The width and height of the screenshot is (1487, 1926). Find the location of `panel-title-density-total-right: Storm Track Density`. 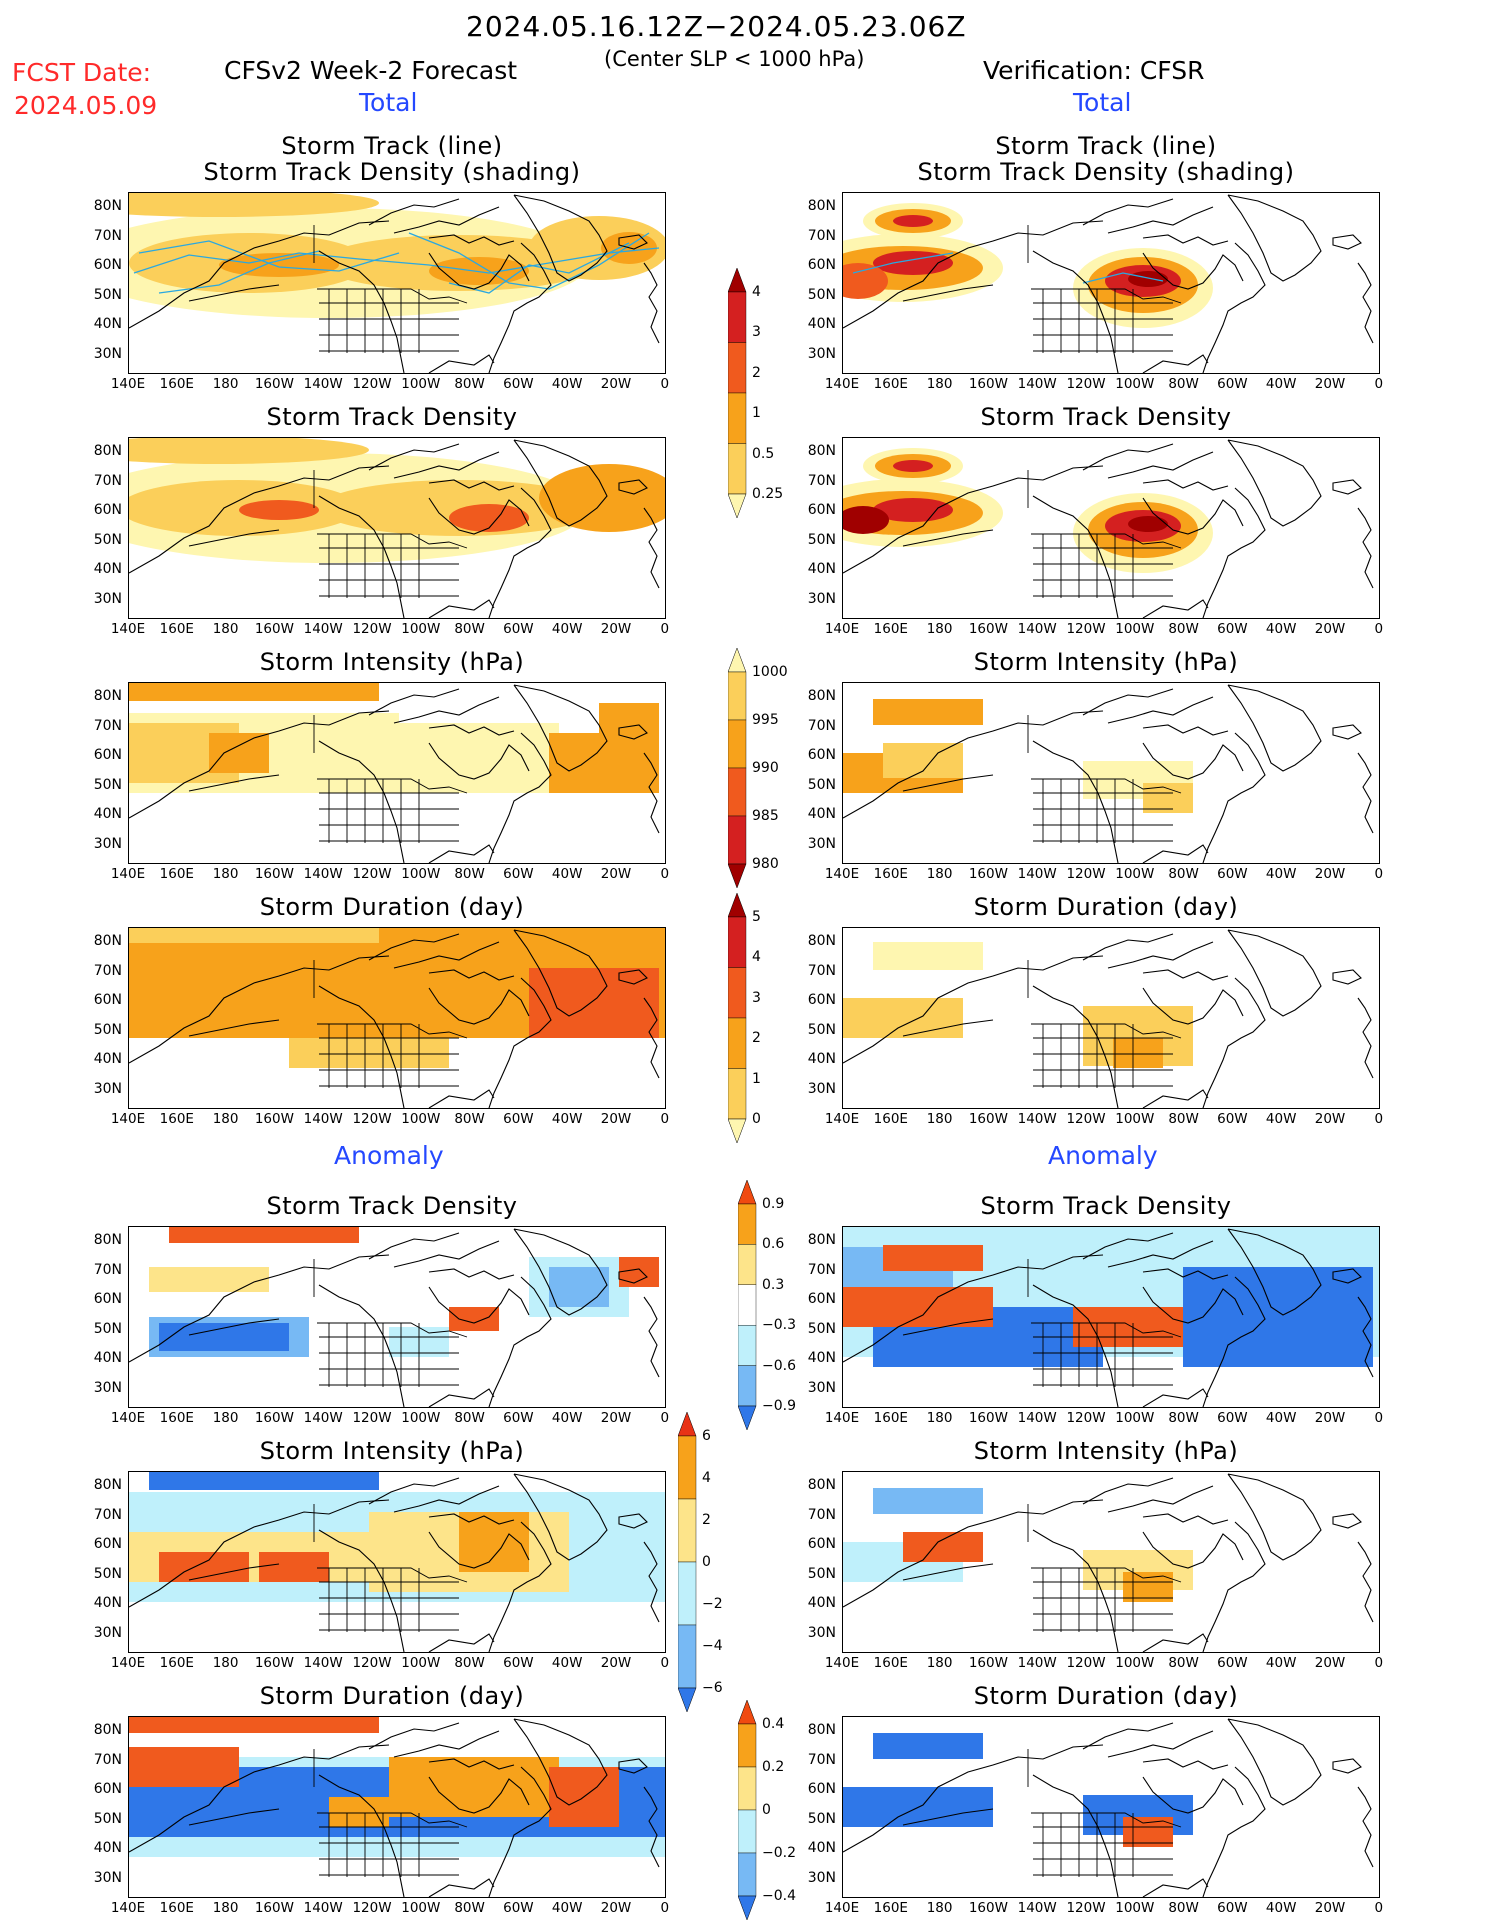

panel-title-density-total-right: Storm Track Density is located at coordinates (1106, 417).